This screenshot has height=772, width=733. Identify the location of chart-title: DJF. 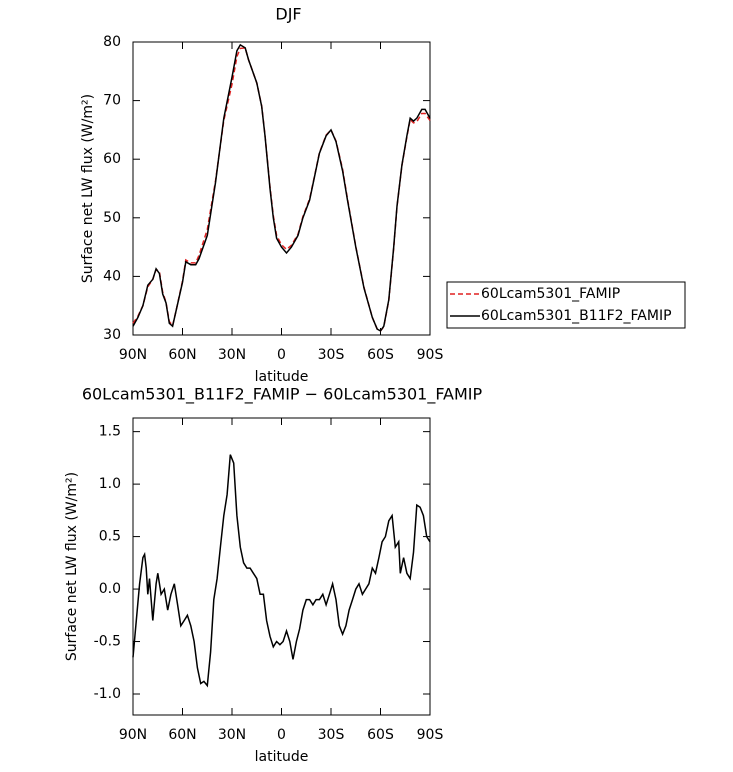
(288, 14).